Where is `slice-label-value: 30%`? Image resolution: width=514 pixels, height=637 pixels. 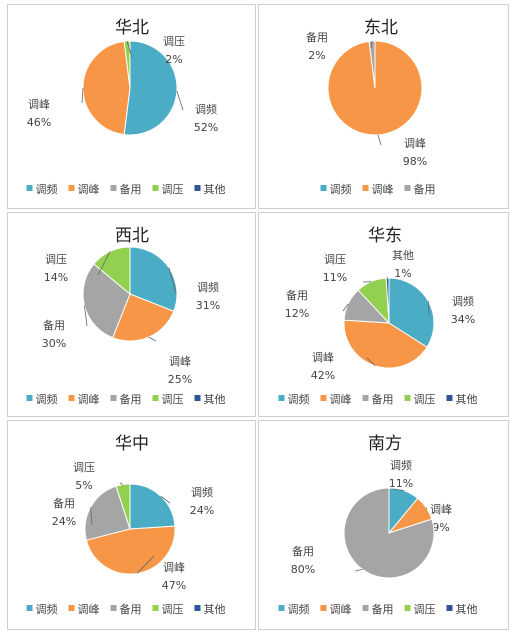
slice-label-value: 30% is located at coordinates (54, 343).